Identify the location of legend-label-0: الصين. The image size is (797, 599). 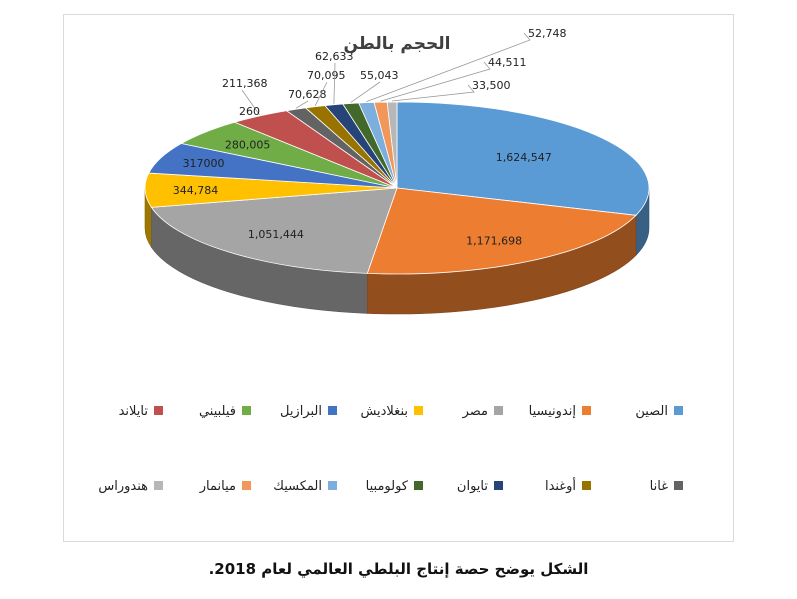
(651, 411).